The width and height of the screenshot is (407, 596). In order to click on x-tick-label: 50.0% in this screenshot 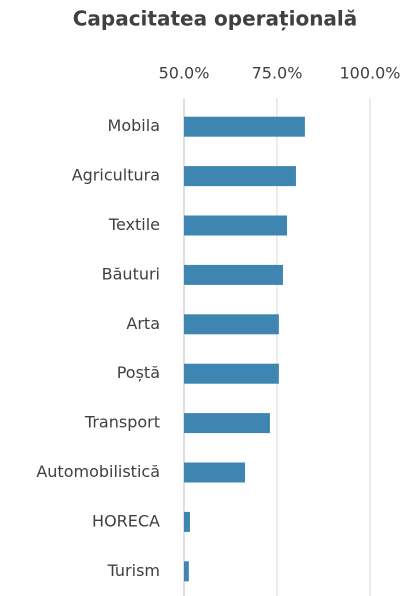, I will do `click(184, 73)`.